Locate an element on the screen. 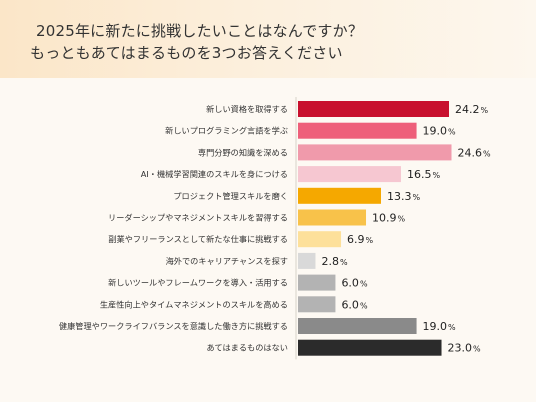 The height and width of the screenshot is (402, 536). category-label: 新しいツールやフレームワークを導入・活用する is located at coordinates (198, 283).